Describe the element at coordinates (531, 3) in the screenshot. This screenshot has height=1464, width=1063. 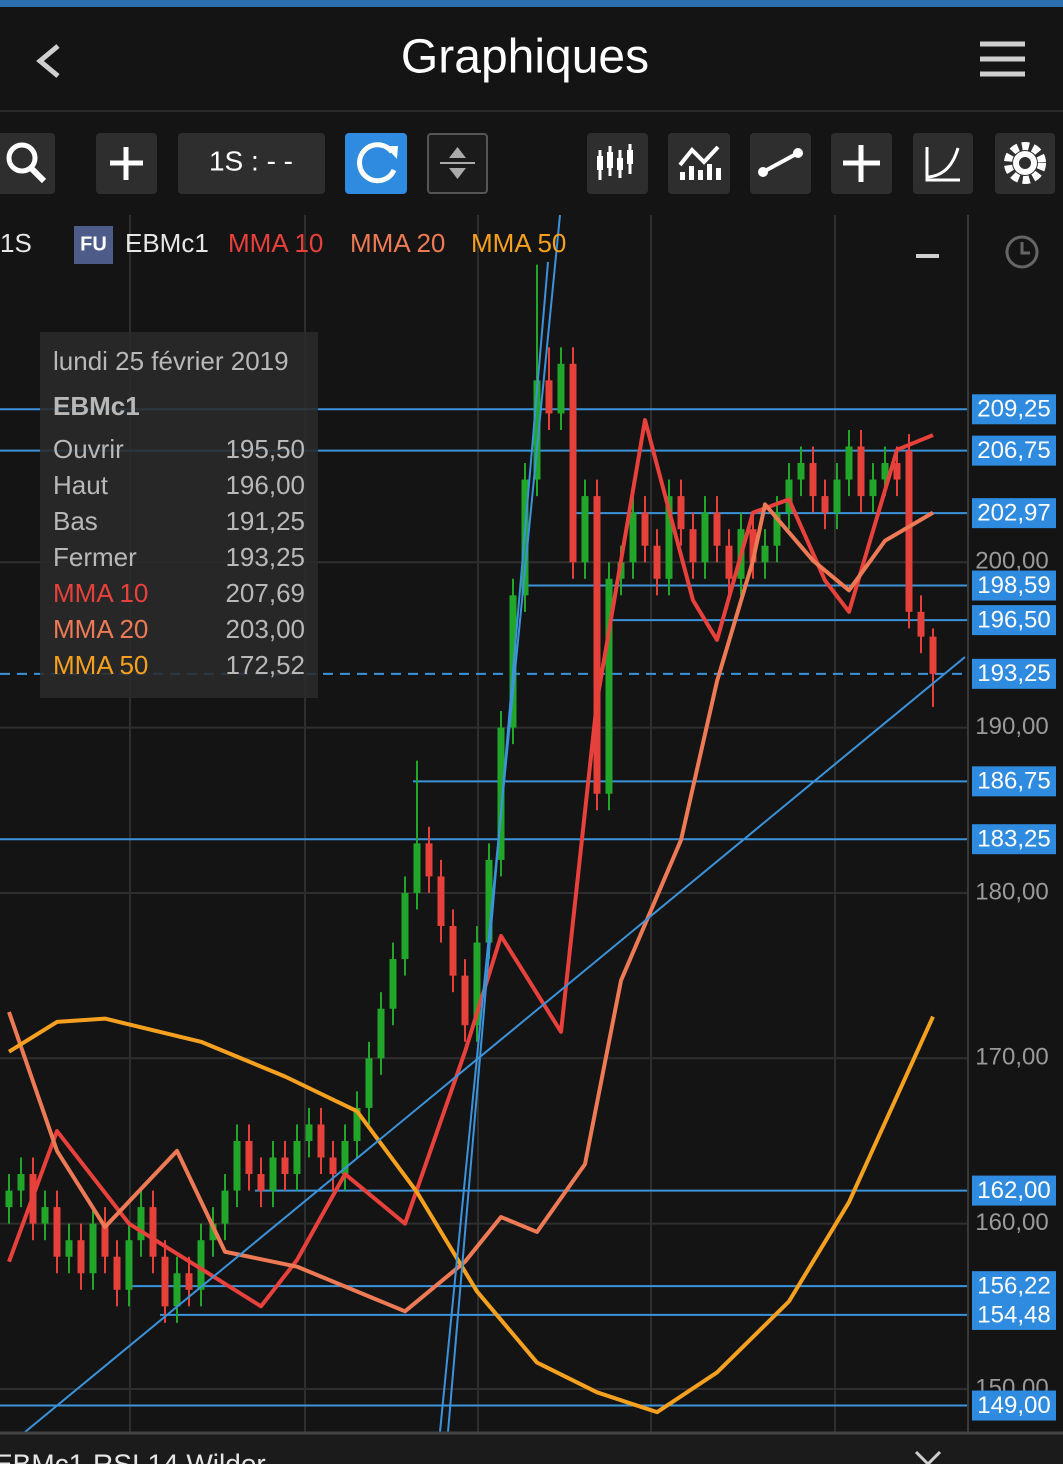
I see `status-strip` at that location.